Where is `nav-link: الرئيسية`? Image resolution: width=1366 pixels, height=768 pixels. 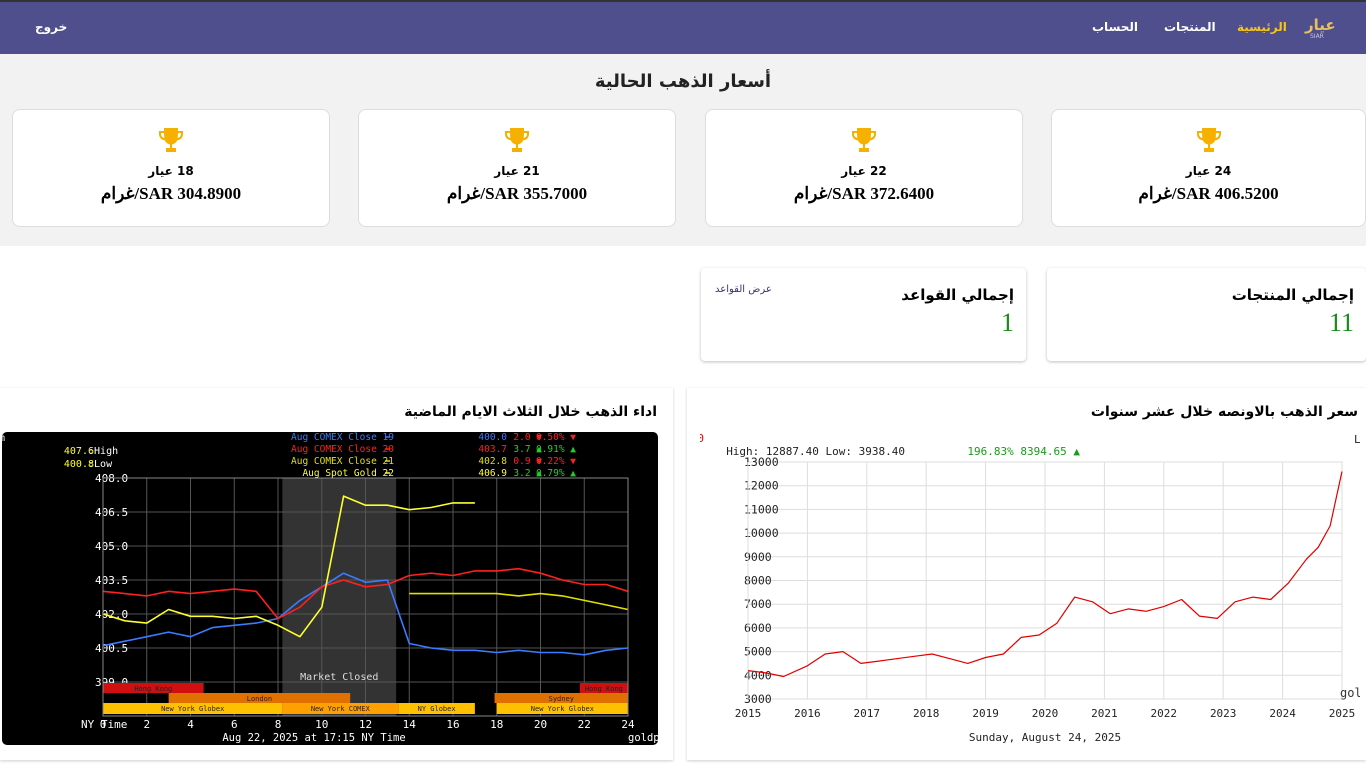
nav-link: الرئيسية is located at coordinates (1262, 27).